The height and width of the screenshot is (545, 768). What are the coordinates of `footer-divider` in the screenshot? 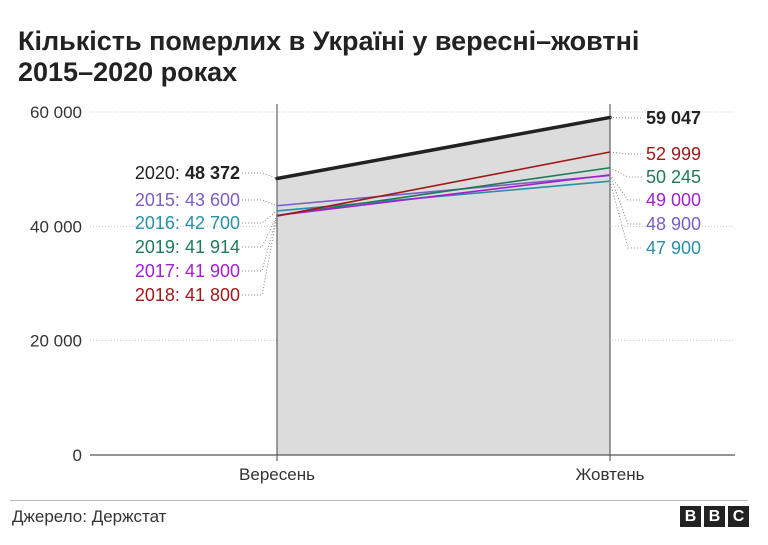 It's located at (379, 500).